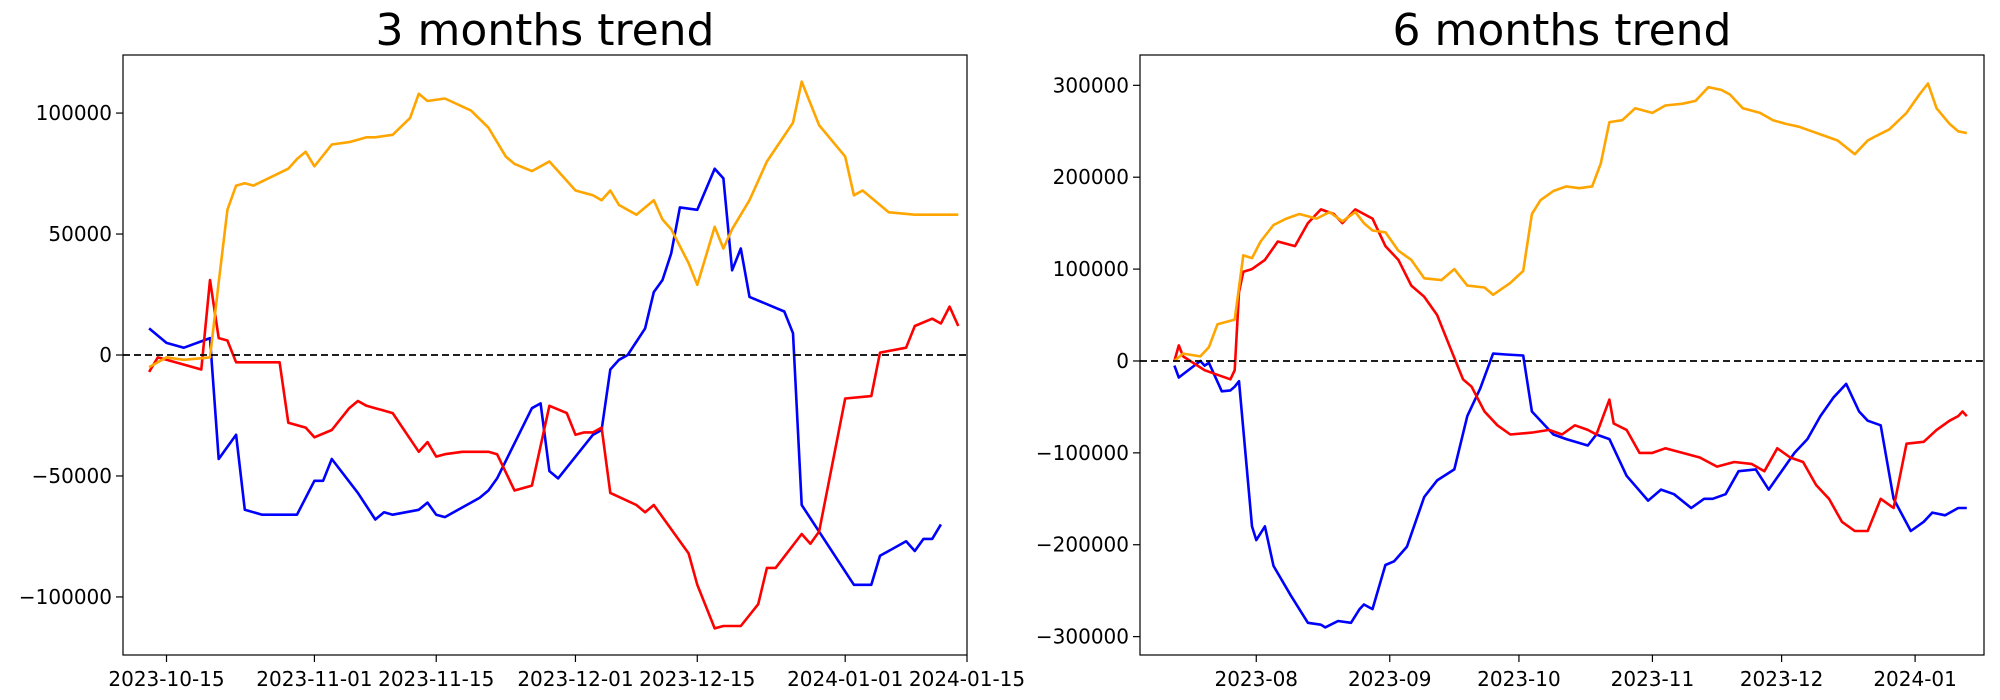 This screenshot has height=700, width=2000. What do you see at coordinates (575, 679) in the screenshot?
I see `x-tick-label: 2023-12-01` at bounding box center [575, 679].